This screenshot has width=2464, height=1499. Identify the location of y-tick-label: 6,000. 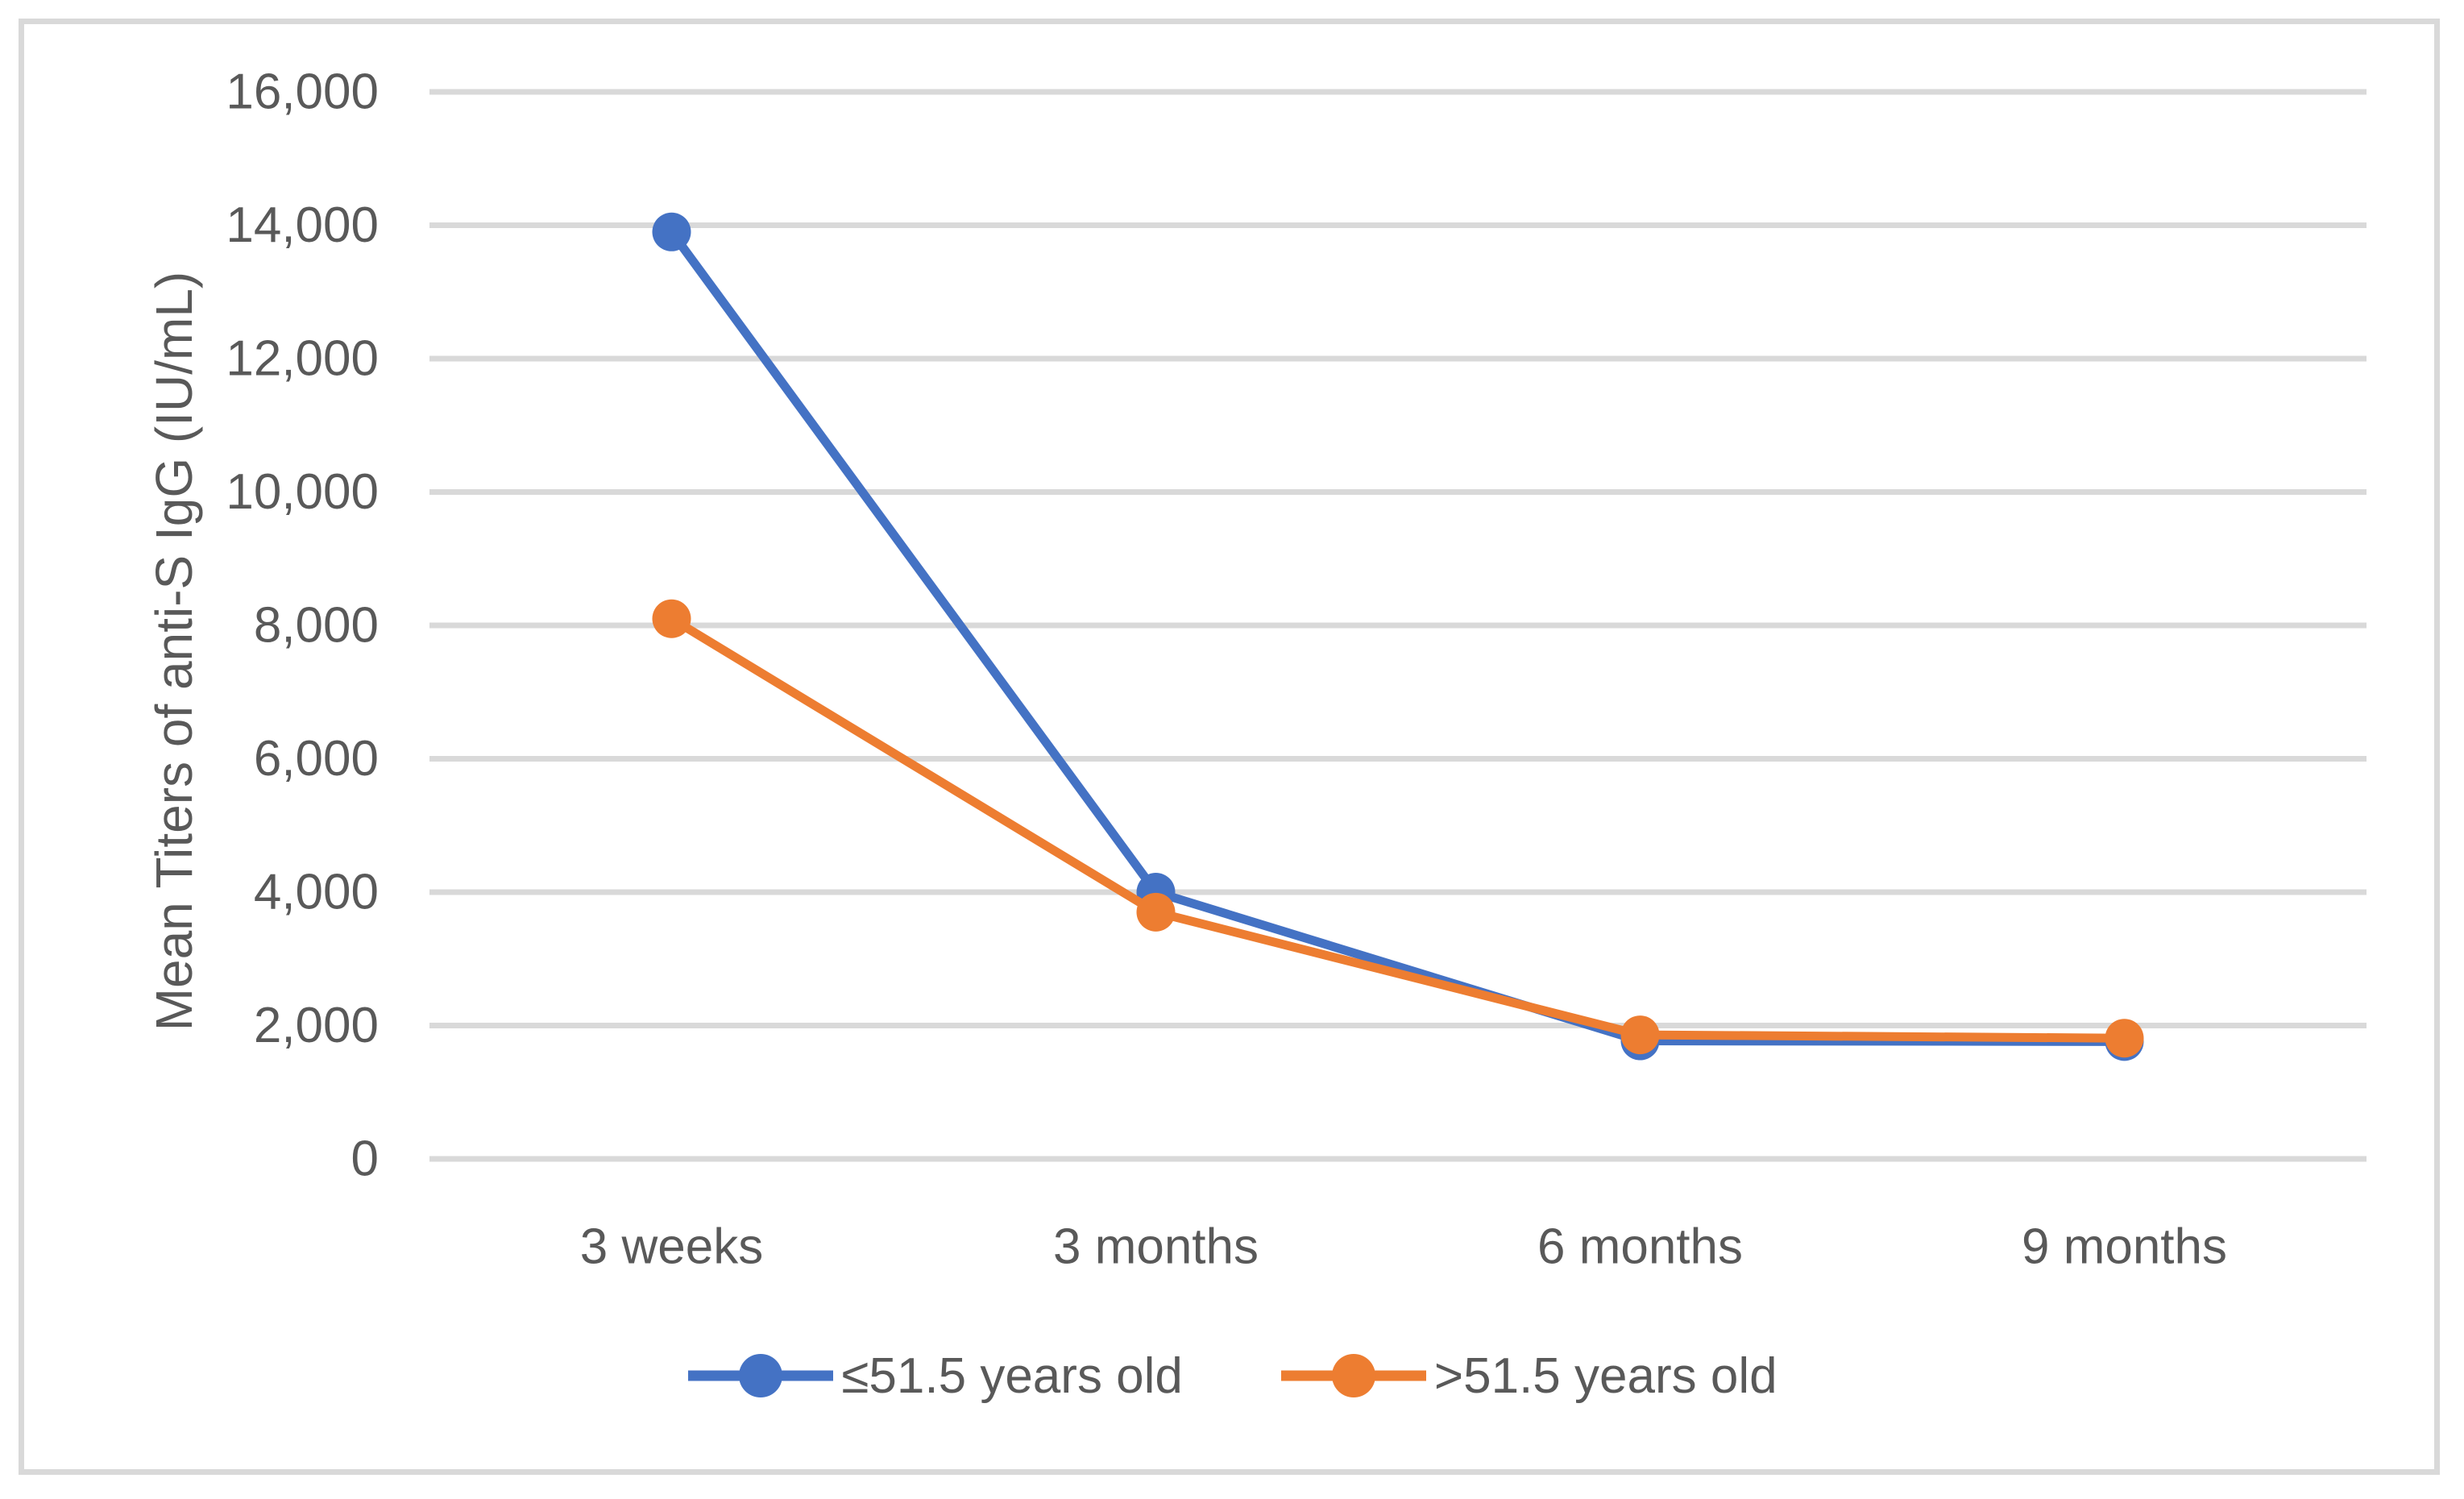
(316, 759).